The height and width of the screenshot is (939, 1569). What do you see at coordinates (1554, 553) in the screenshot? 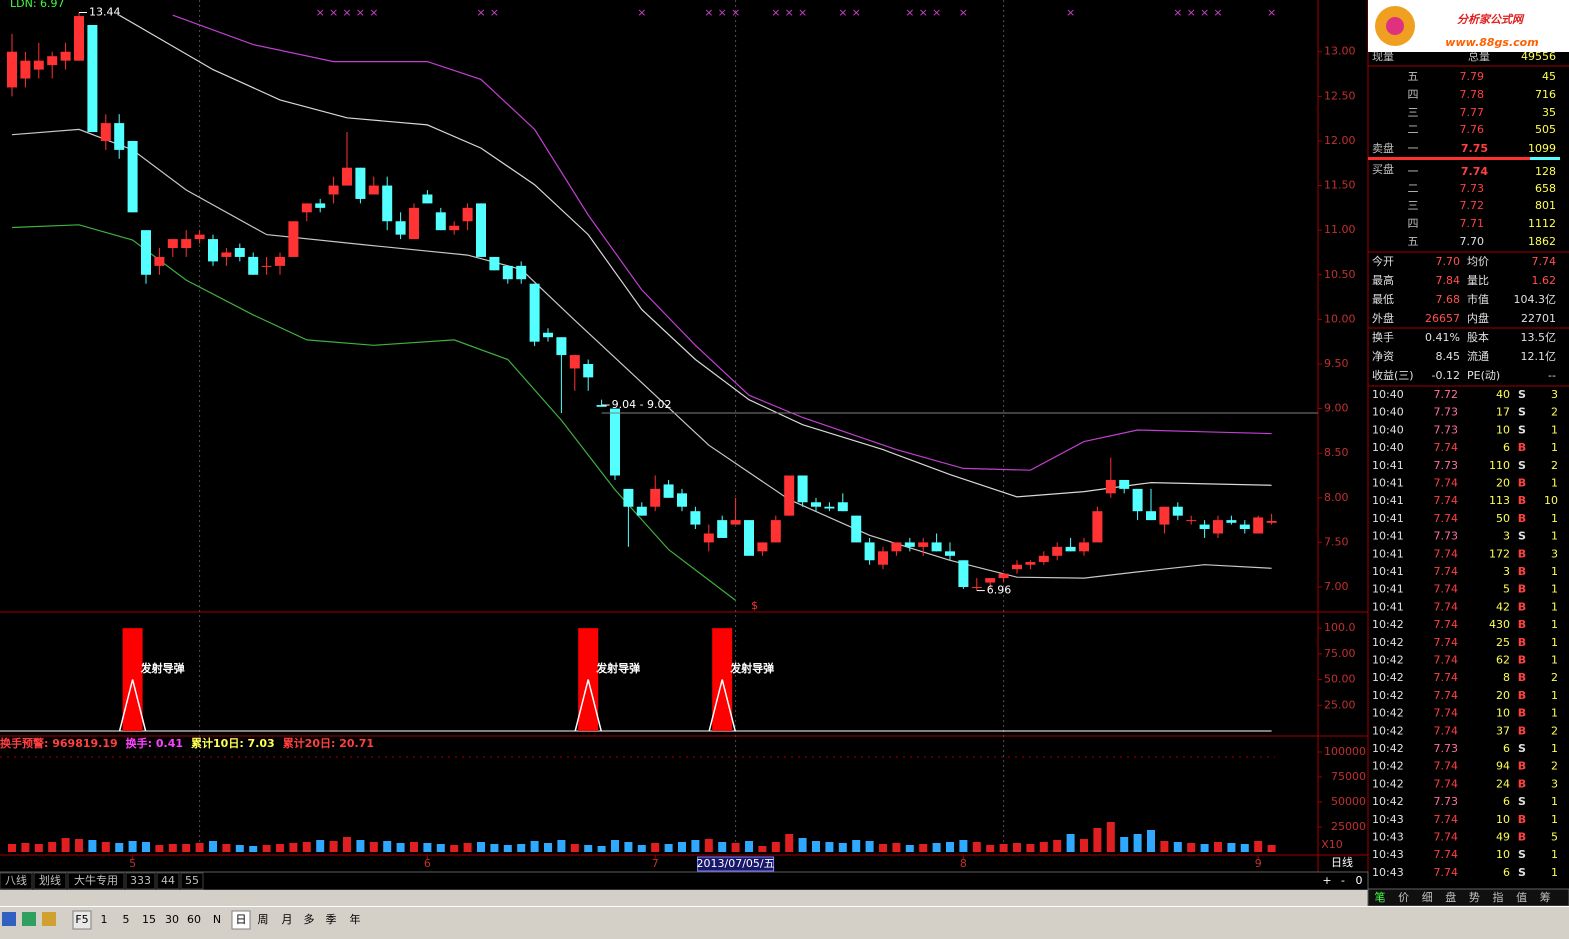
I see `trade-count: 3` at bounding box center [1554, 553].